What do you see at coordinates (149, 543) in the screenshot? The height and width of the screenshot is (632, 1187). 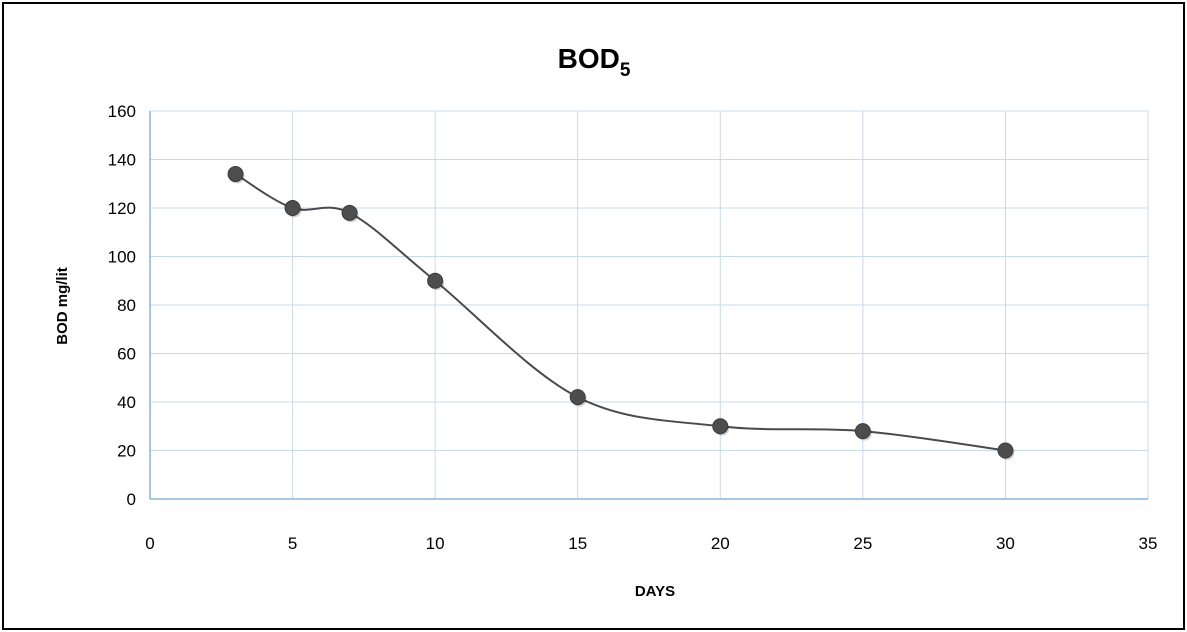 I see `x-tick-label: 0` at bounding box center [149, 543].